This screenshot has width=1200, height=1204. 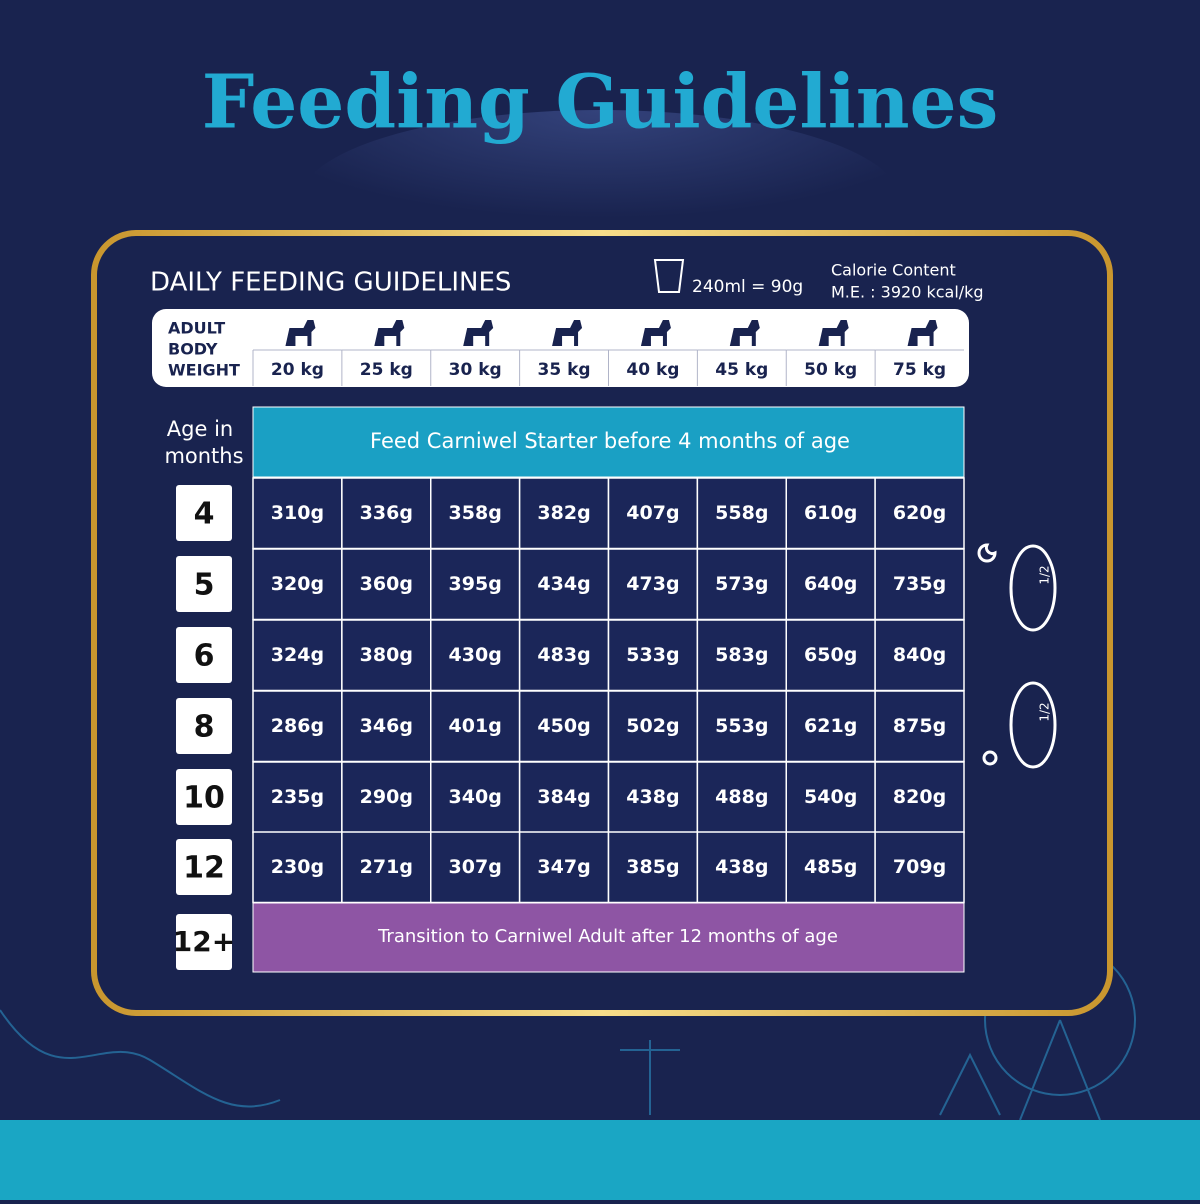 I want to click on cell-value: 621g, so click(x=830, y=726).